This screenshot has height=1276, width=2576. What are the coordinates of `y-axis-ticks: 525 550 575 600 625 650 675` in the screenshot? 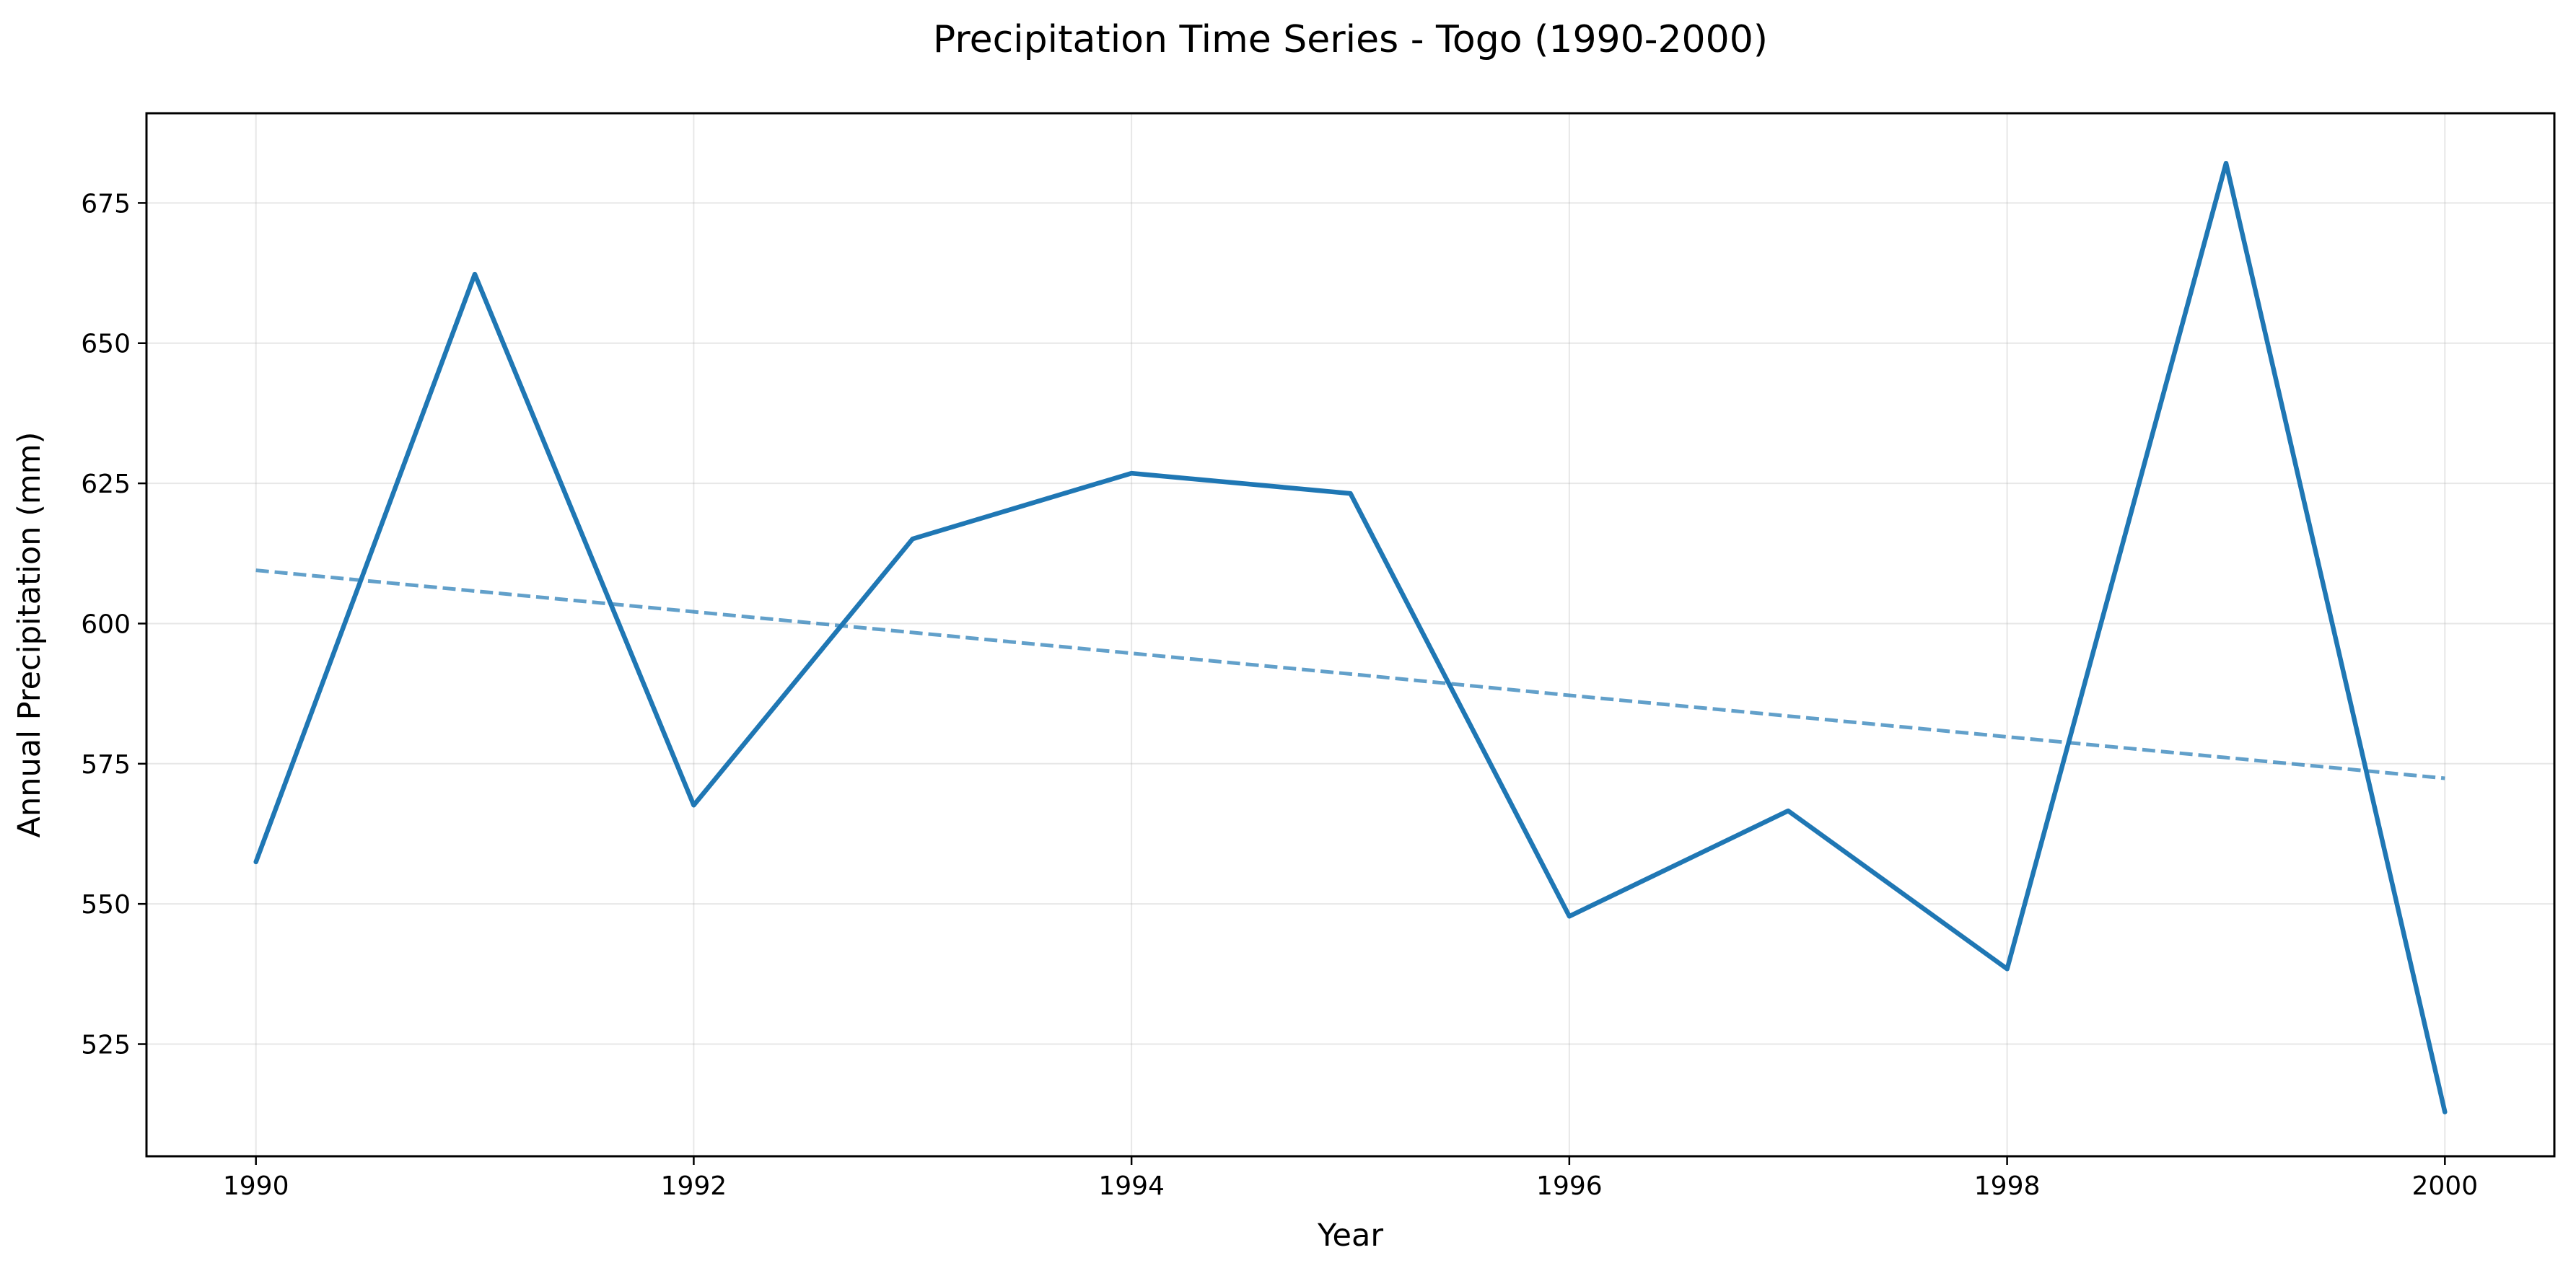 It's located at (113, 625).